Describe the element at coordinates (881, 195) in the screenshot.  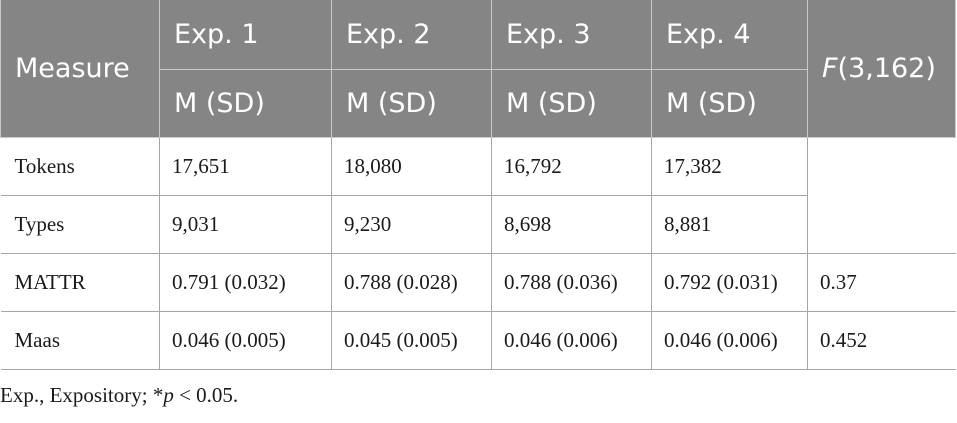
I see `cell-f-tokens-types` at that location.